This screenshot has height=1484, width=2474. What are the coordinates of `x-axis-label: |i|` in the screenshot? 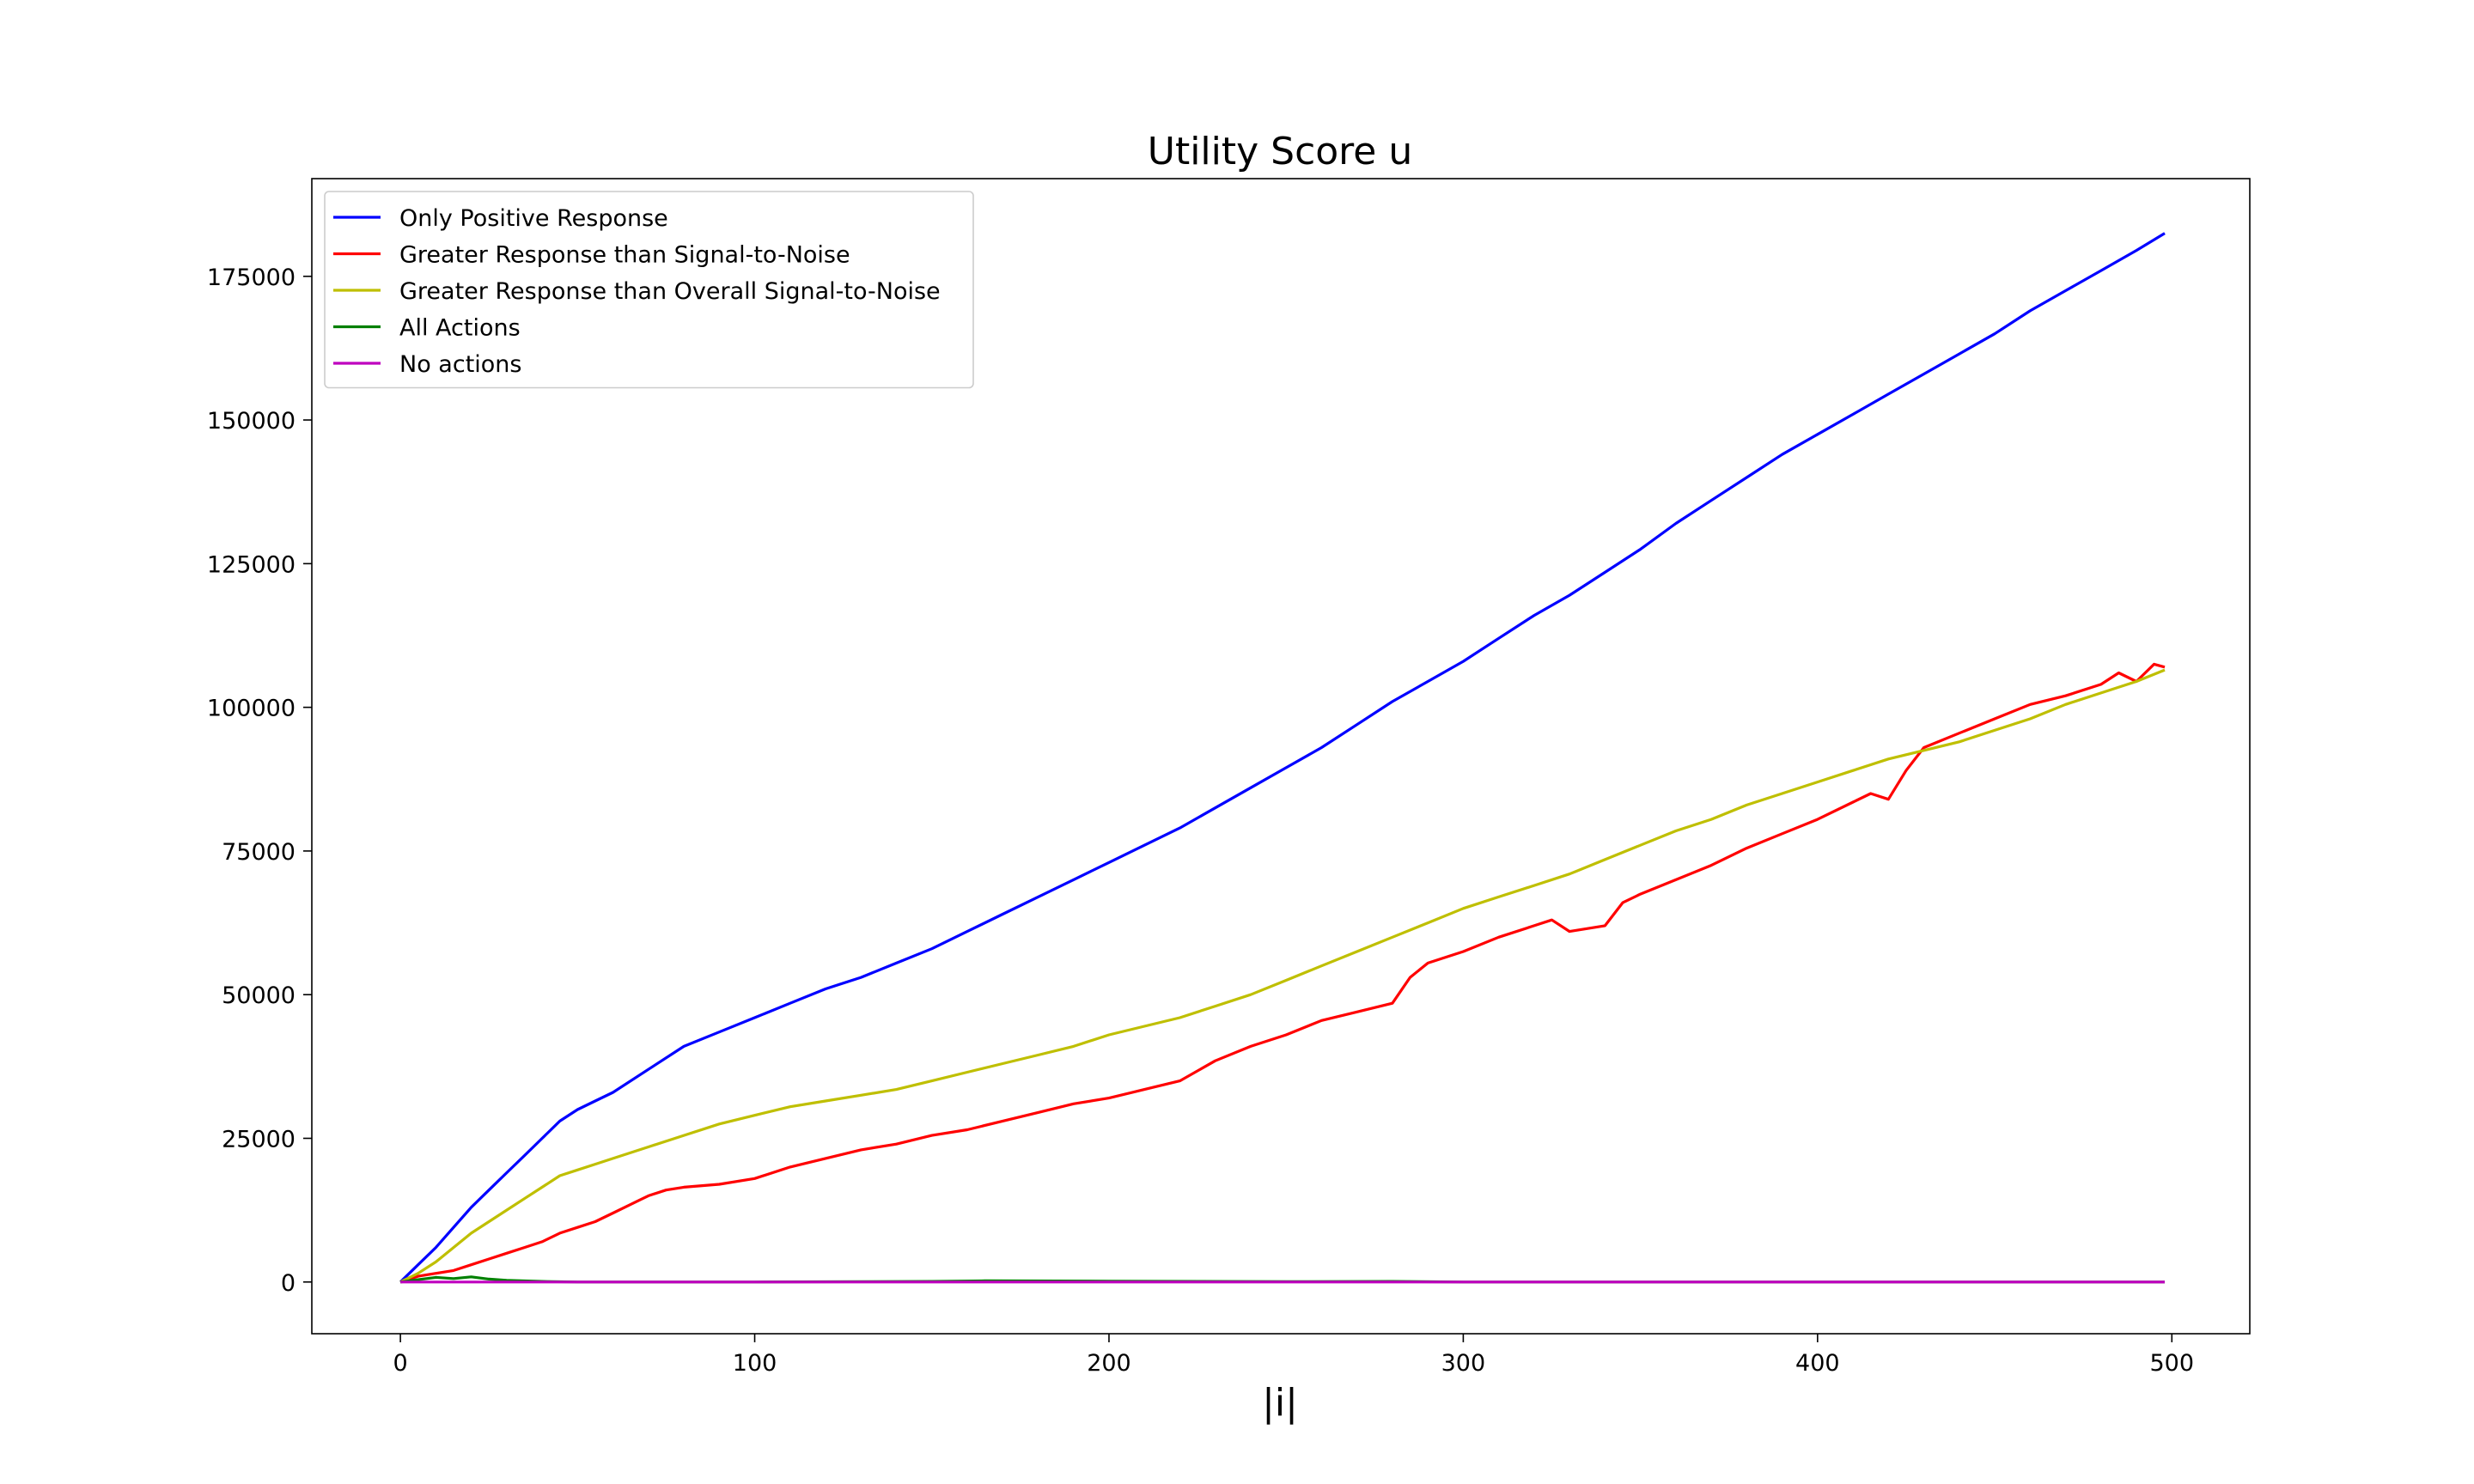 It's located at (1280, 1403).